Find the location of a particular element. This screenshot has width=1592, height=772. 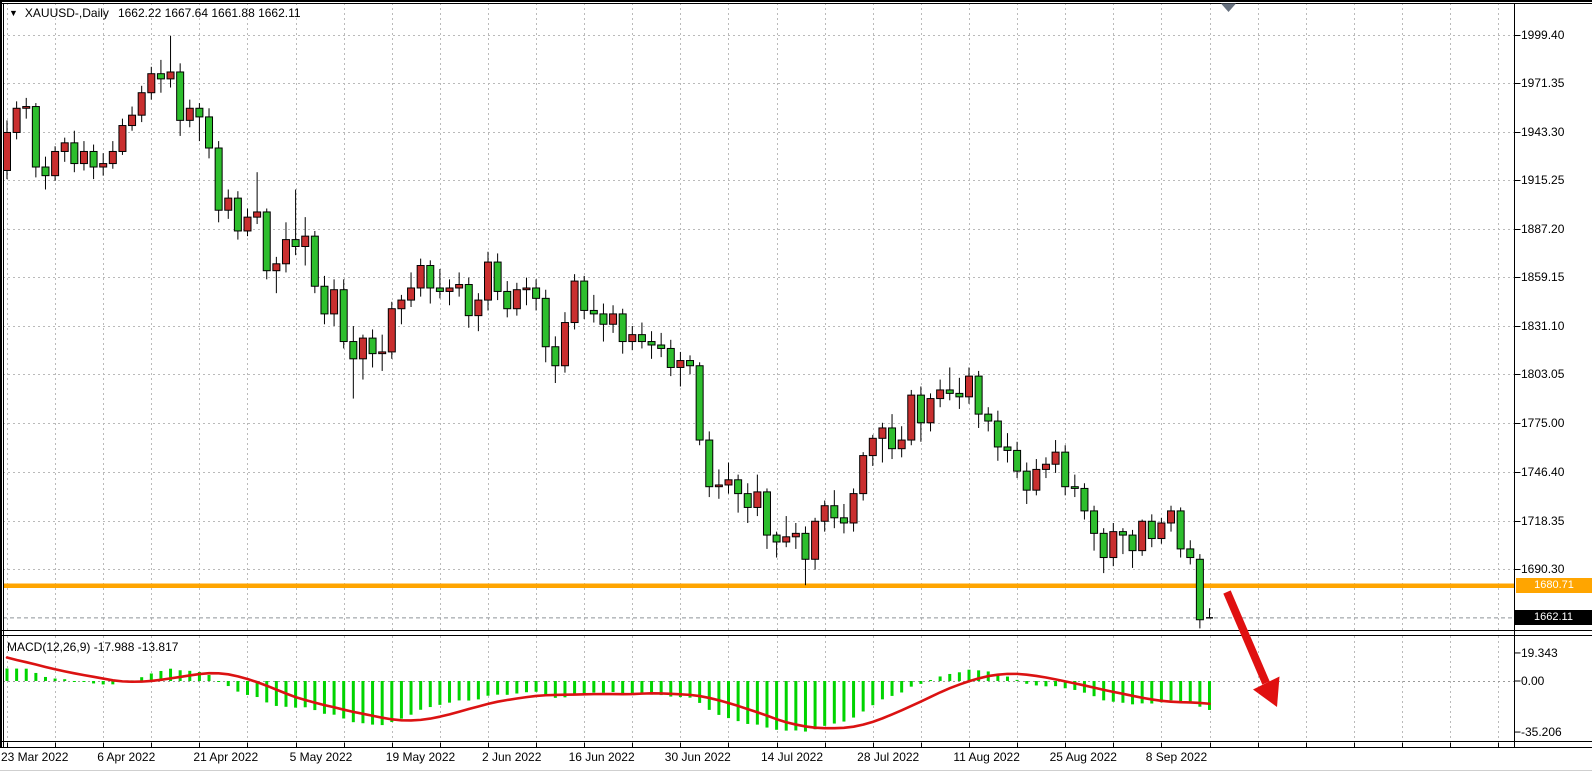

macd-indicator-label: MACD(12,26,9) -17.988 -13.817 is located at coordinates (93, 647).